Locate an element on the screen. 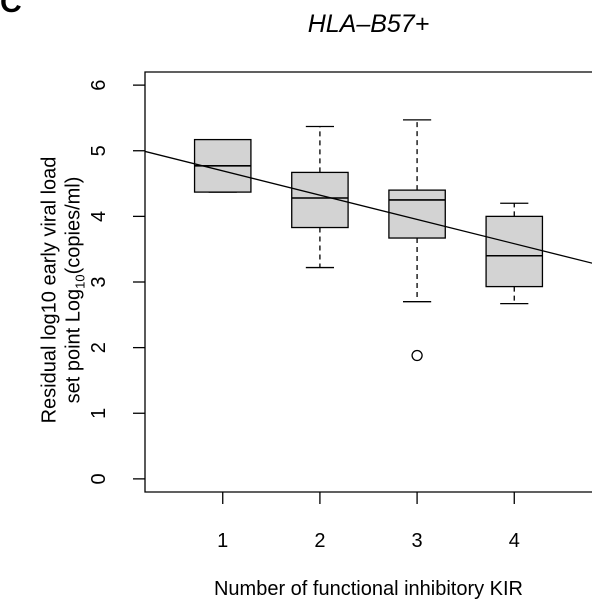 Image resolution: width=592 pixels, height=608 pixels. outlier-point is located at coordinates (417, 355).